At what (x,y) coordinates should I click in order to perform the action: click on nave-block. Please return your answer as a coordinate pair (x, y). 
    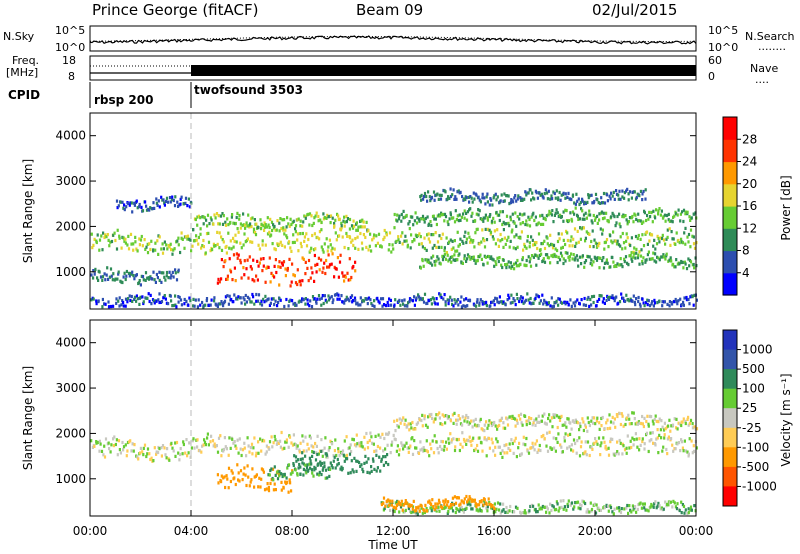
    Looking at the image, I should click on (443, 70).